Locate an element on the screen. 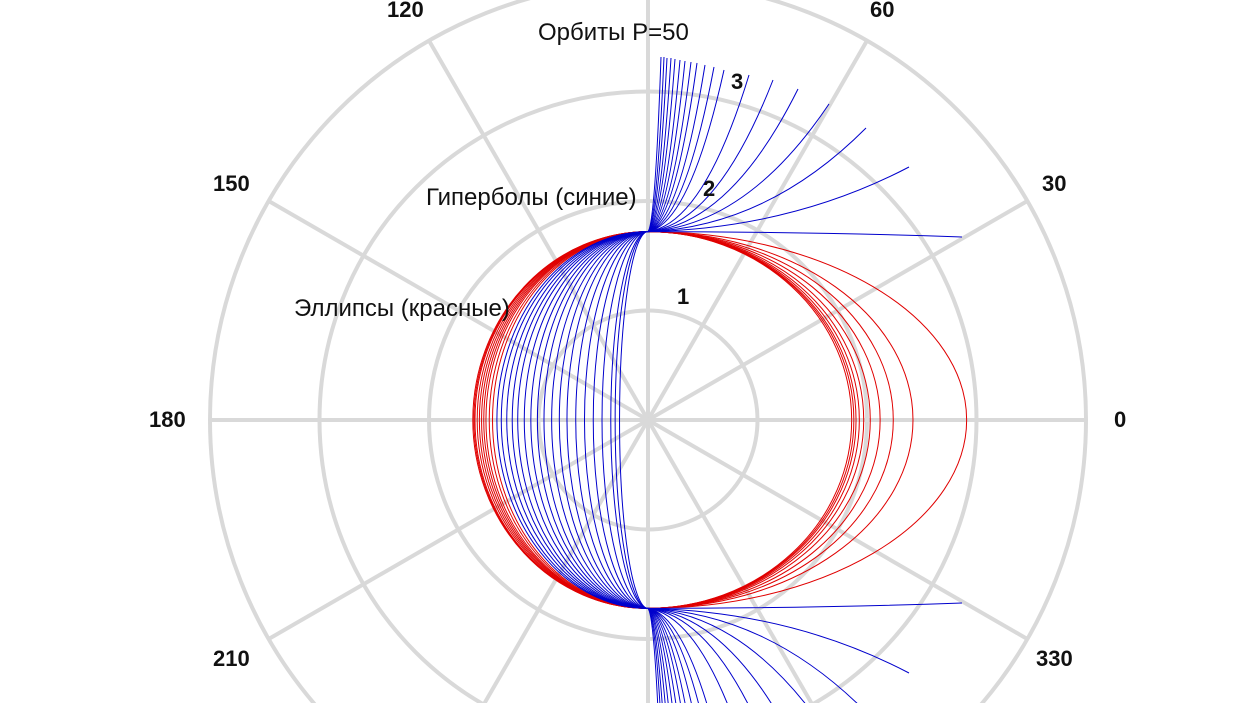 The image size is (1250, 703). radial-tick-1: 1 is located at coordinates (683, 296).